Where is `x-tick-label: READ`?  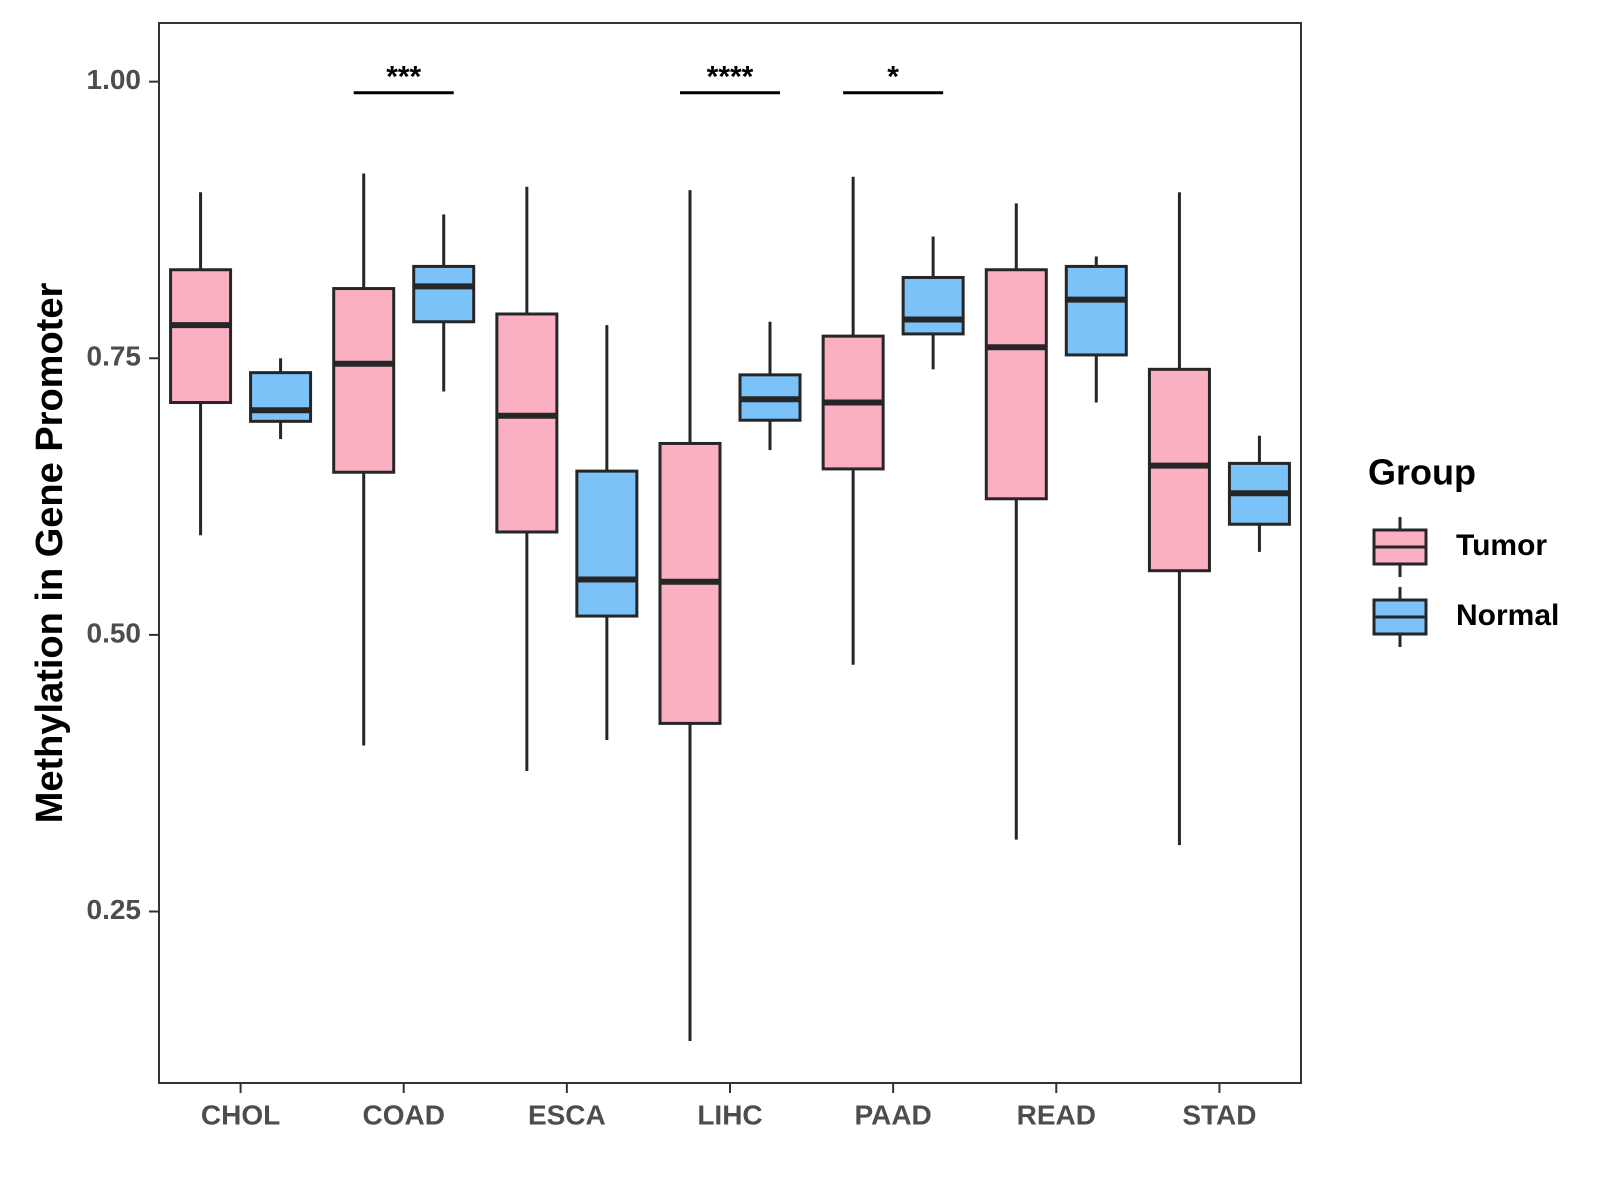 x-tick-label: READ is located at coordinates (1056, 1114).